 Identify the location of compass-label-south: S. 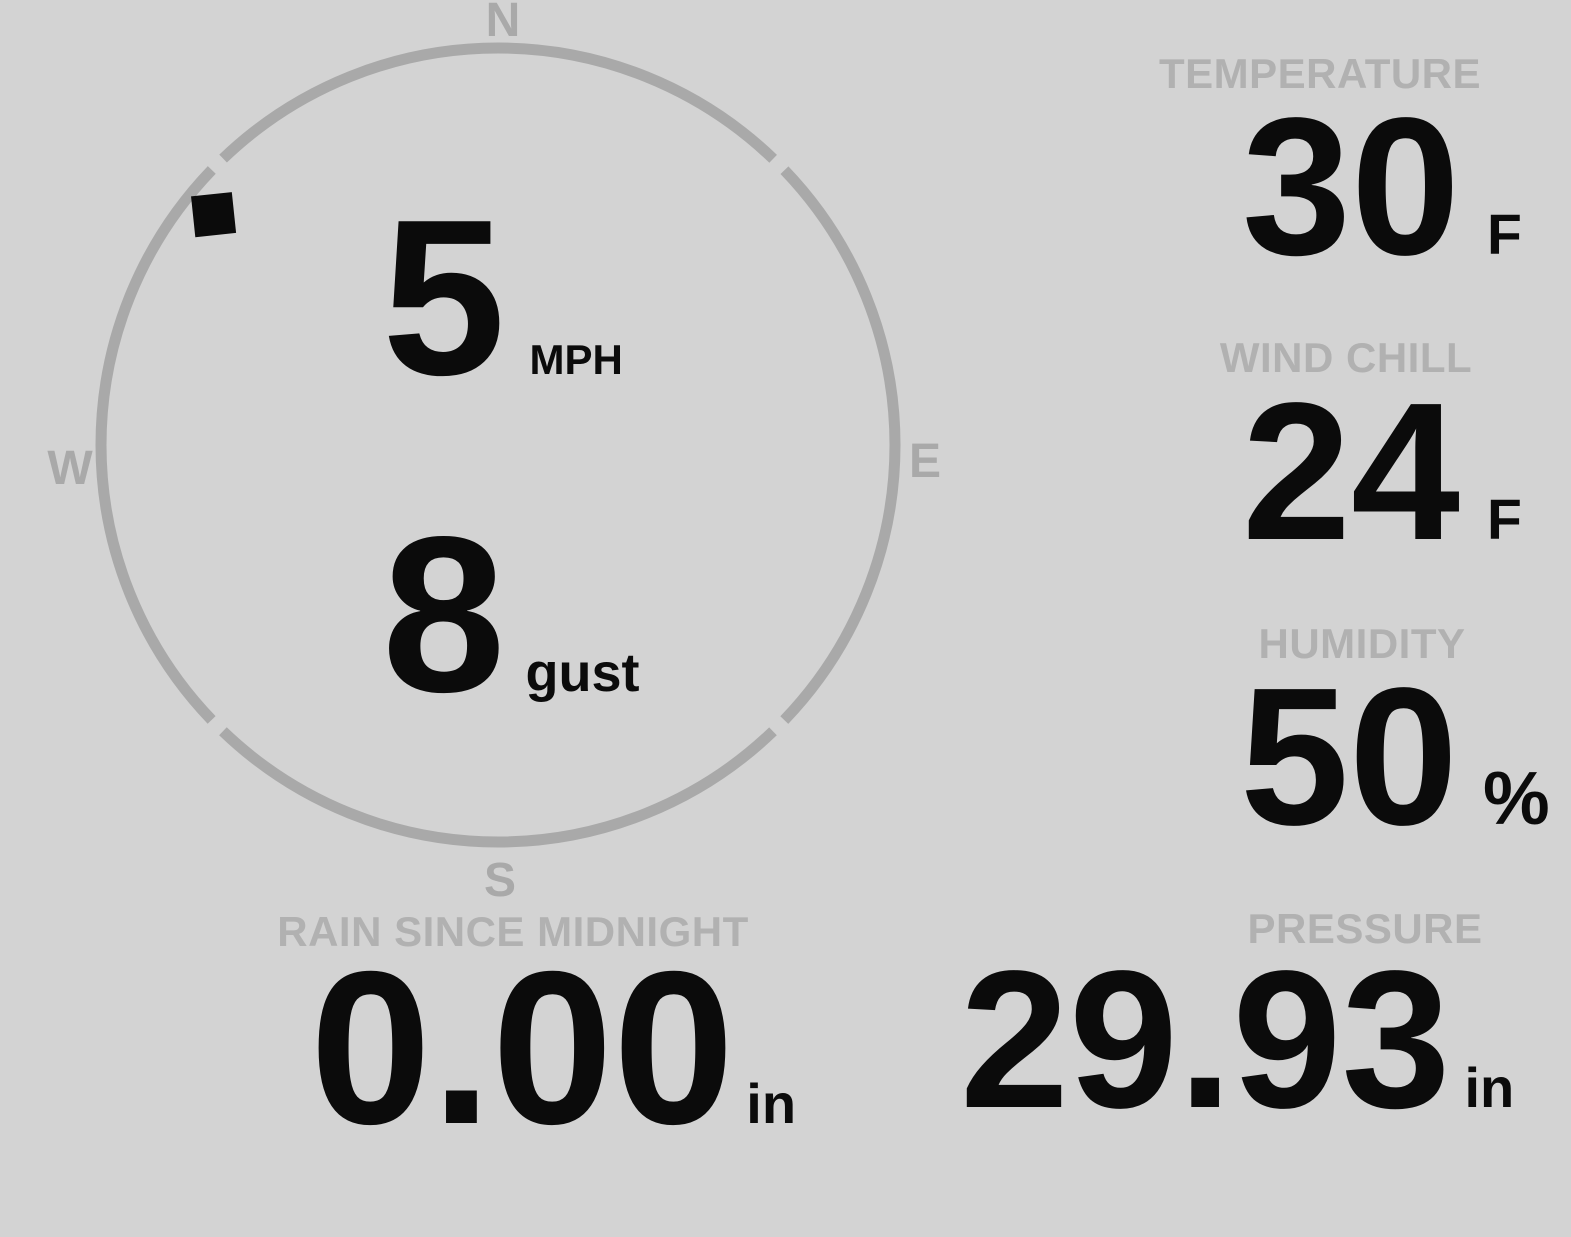
(500, 880).